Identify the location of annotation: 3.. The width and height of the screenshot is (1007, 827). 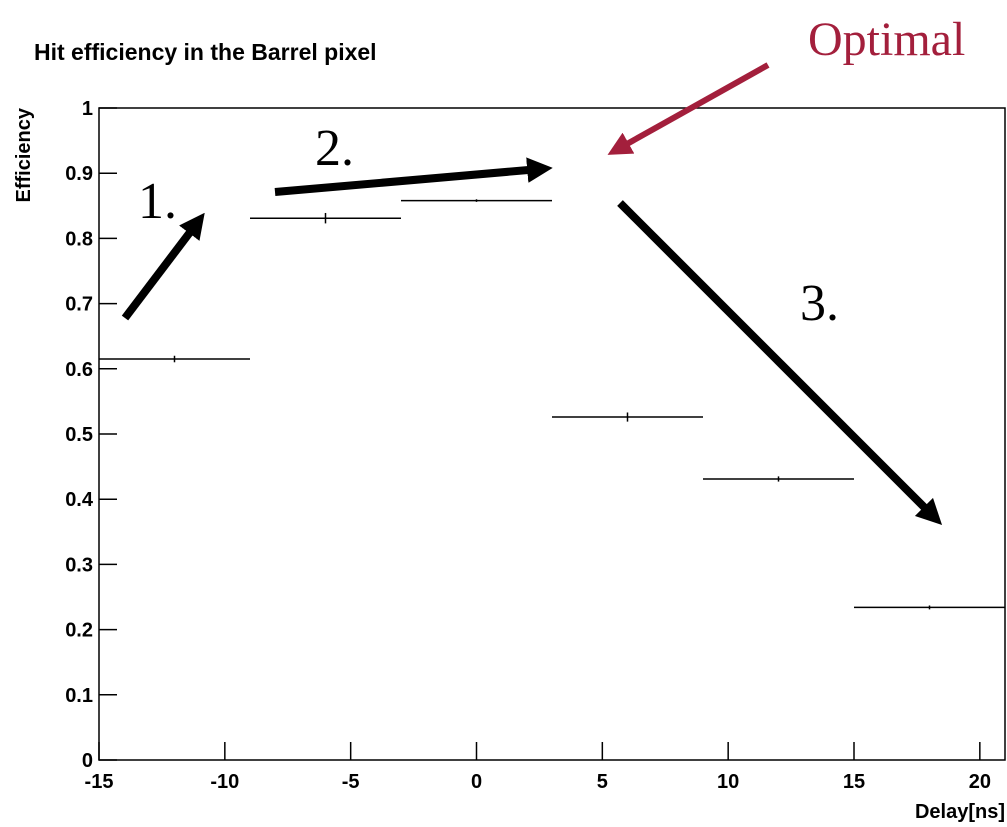
(819, 303).